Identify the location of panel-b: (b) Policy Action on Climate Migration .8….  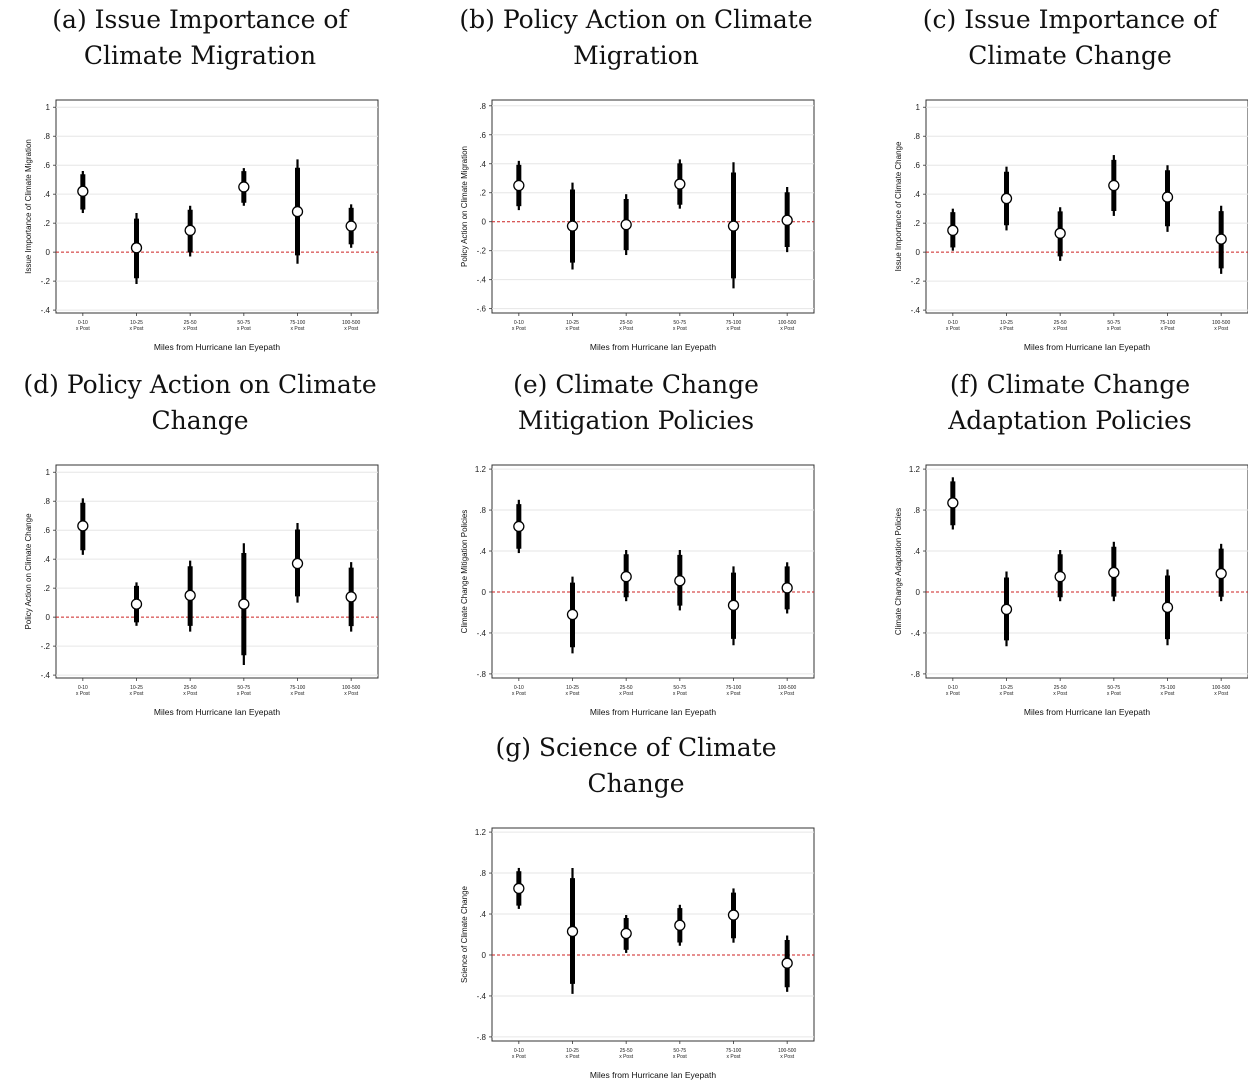
(636, 180).